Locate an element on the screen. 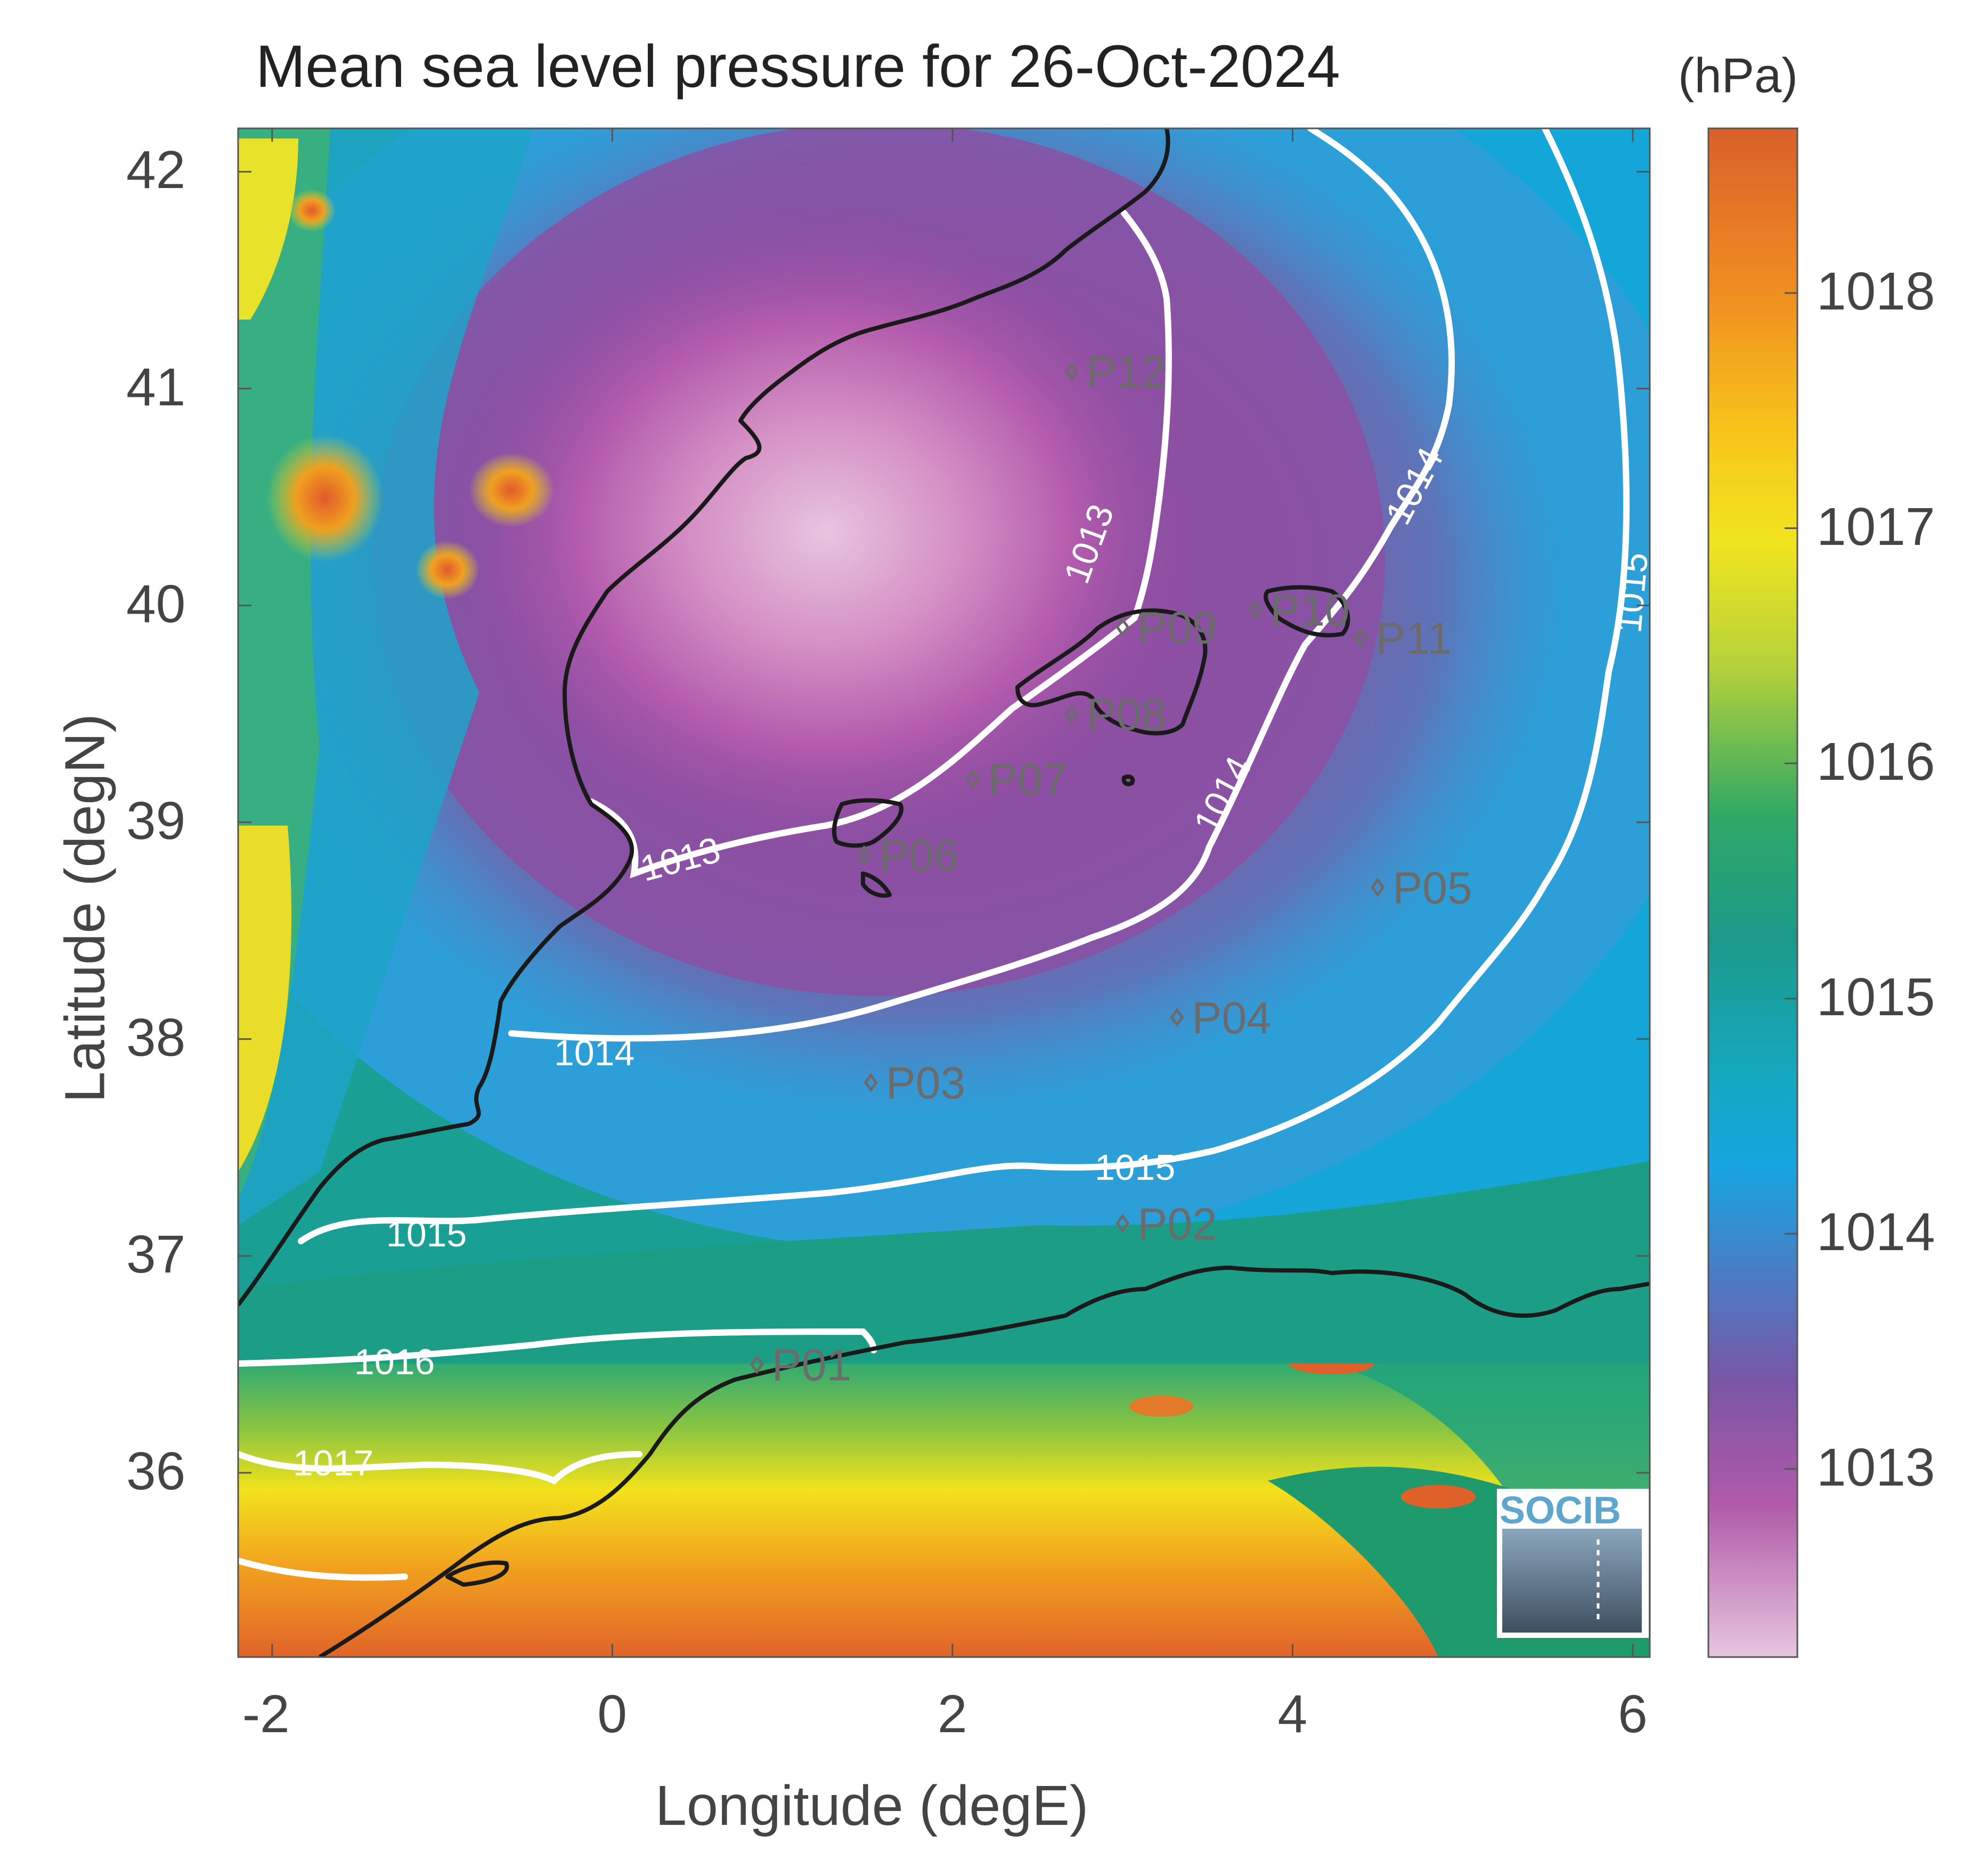 The image size is (1987, 1876). x-tick-label: 0 is located at coordinates (612, 1714).